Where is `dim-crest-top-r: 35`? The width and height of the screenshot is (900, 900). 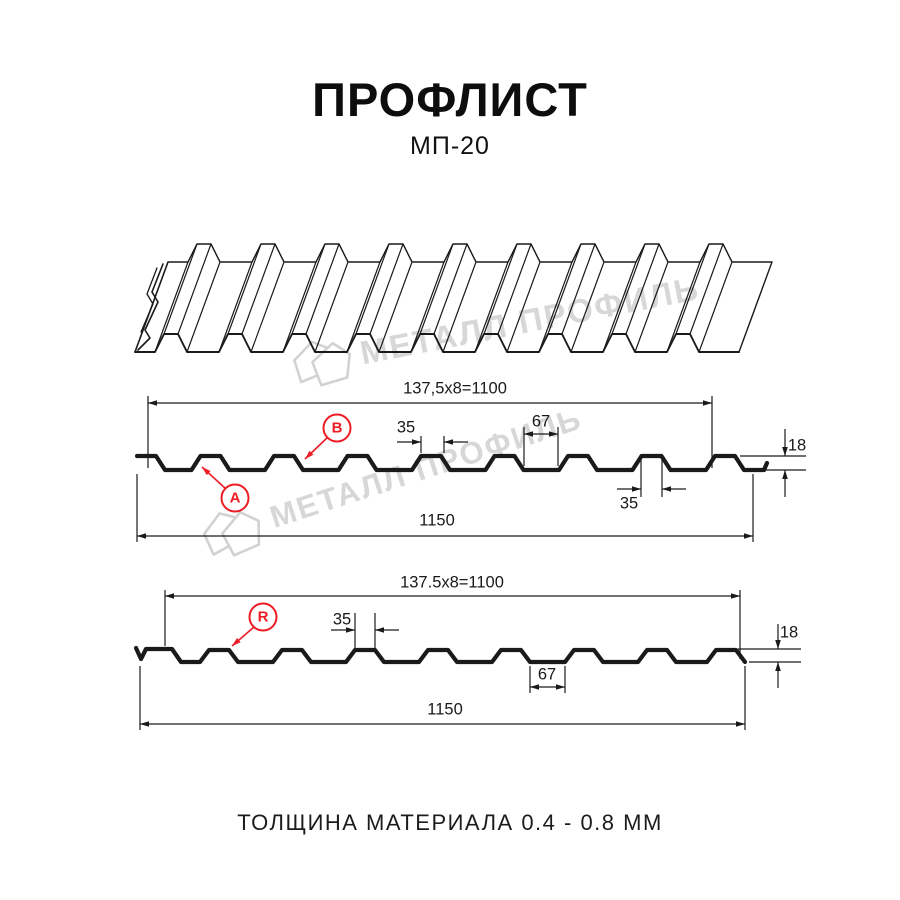
dim-crest-top-r: 35 is located at coordinates (342, 619).